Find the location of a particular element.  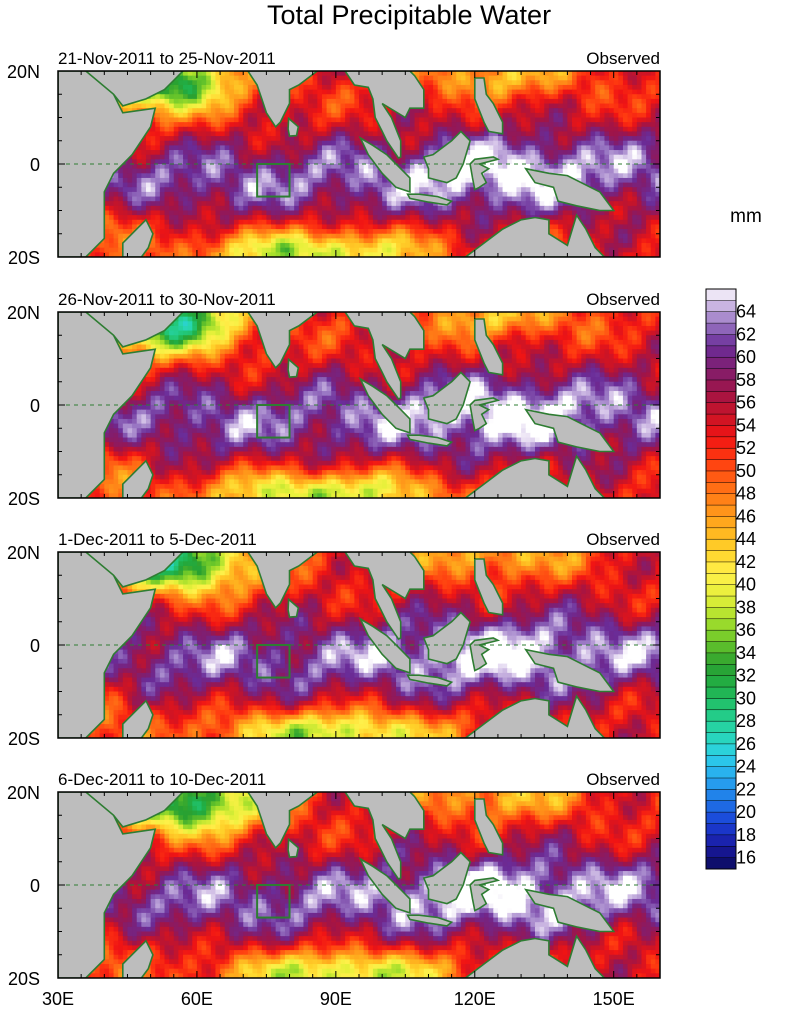

colorbar-label: 30 is located at coordinates (746, 698).